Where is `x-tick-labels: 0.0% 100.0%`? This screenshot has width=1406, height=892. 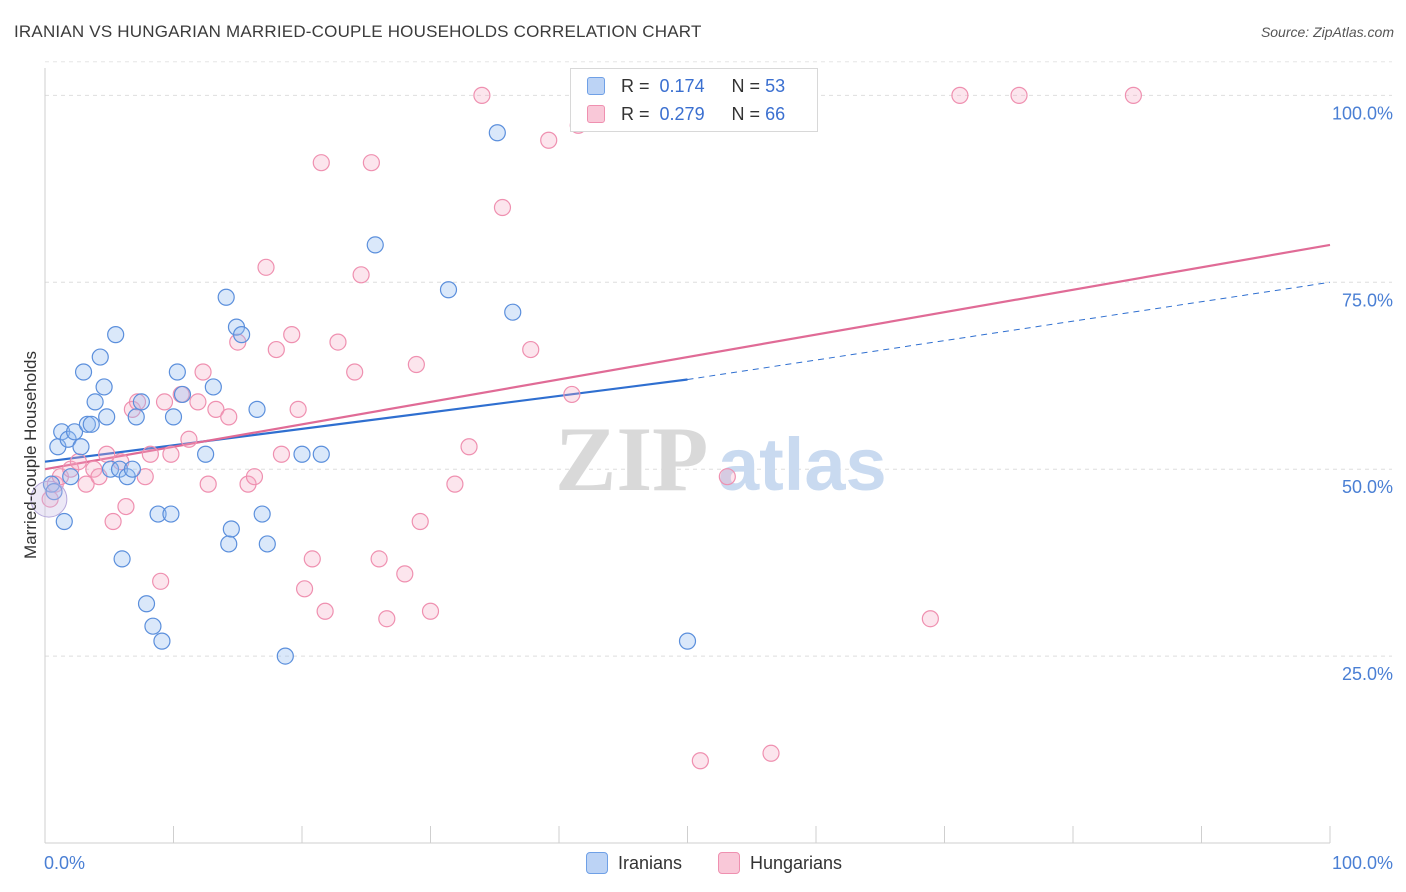 x-tick-labels: 0.0% 100.0% is located at coordinates (718, 863).